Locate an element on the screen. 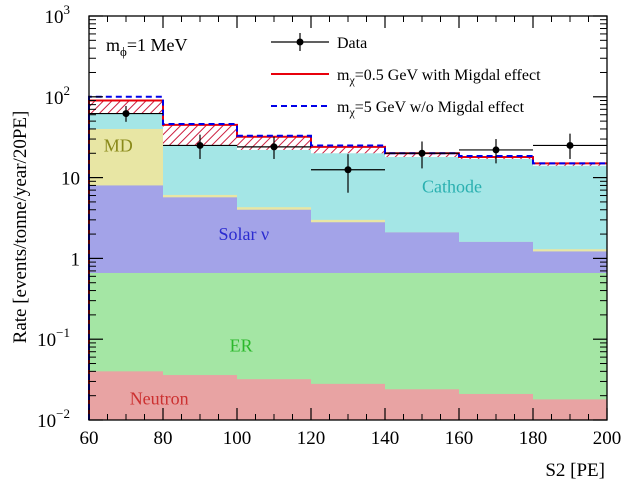  legend-label: mχ=5 GeV w/o Migdal effect is located at coordinates (431, 109).